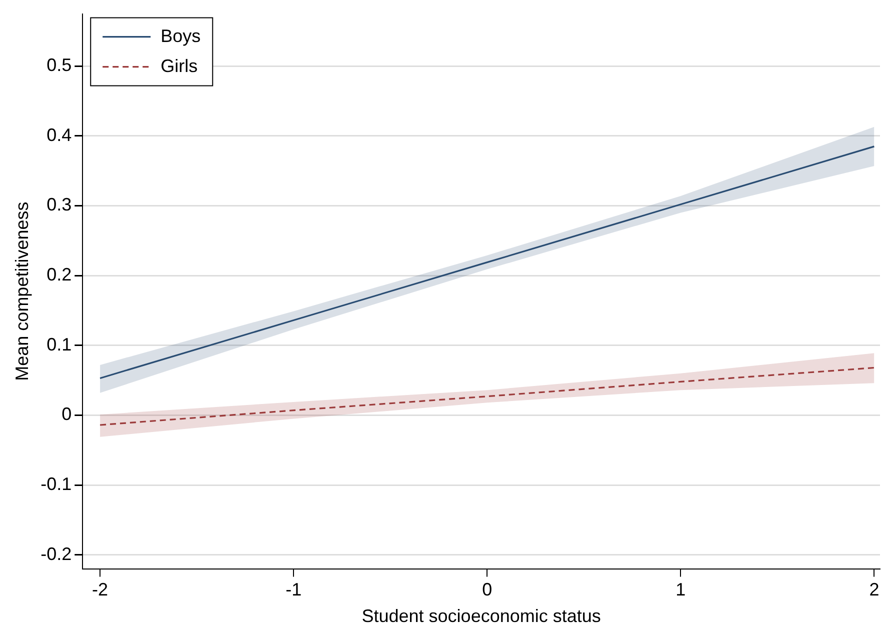 The width and height of the screenshot is (892, 634). I want to click on legend-label: Girls, so click(179, 66).